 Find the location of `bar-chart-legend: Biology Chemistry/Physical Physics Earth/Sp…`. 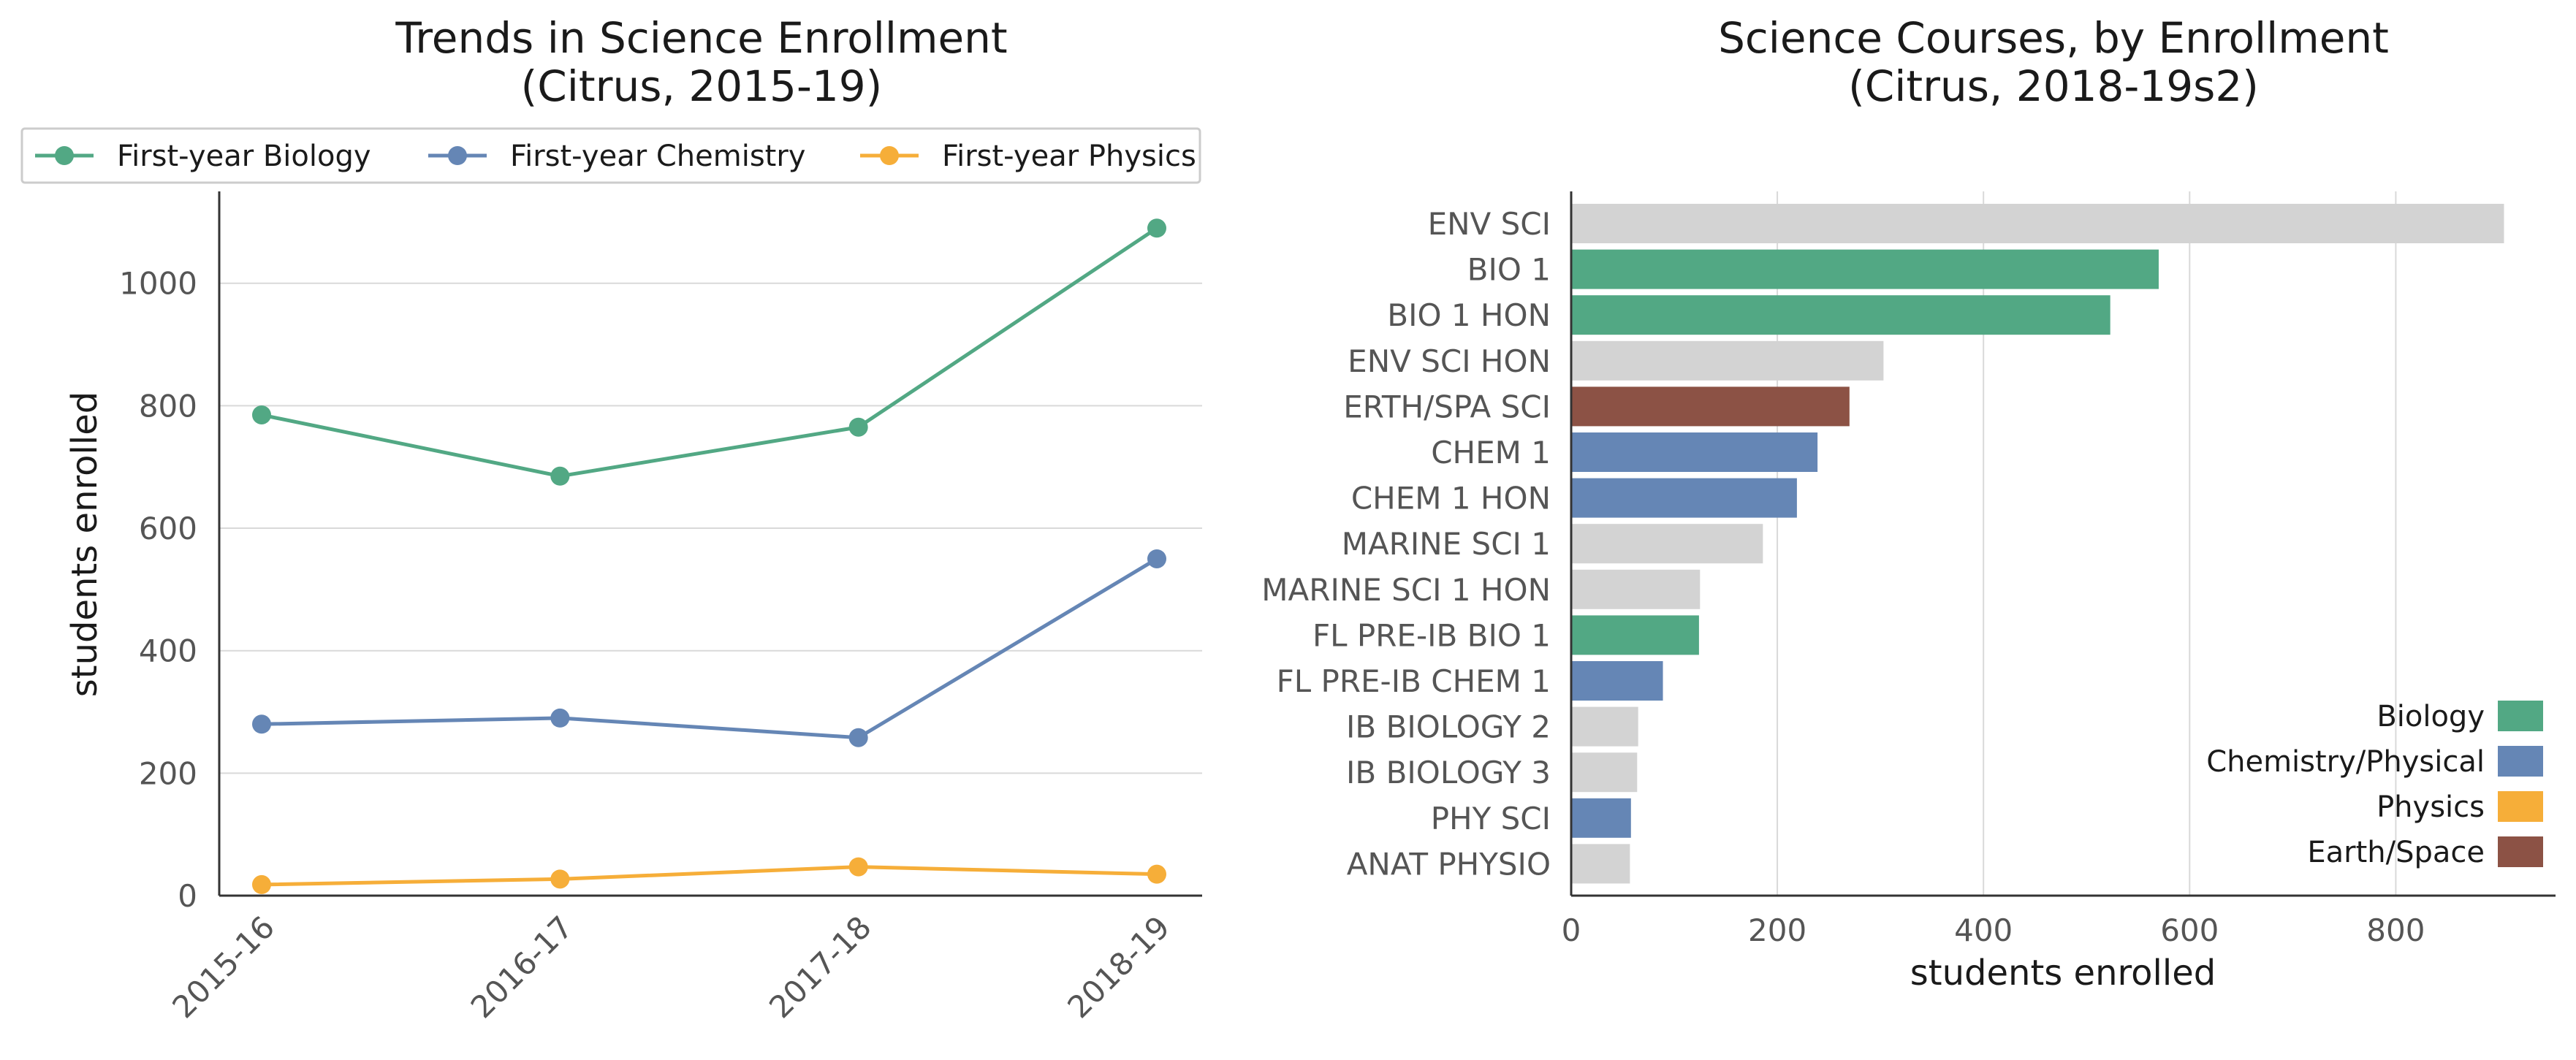

bar-chart-legend: Biology Chemistry/Physical Physics Earth/Sp… is located at coordinates (2374, 785).